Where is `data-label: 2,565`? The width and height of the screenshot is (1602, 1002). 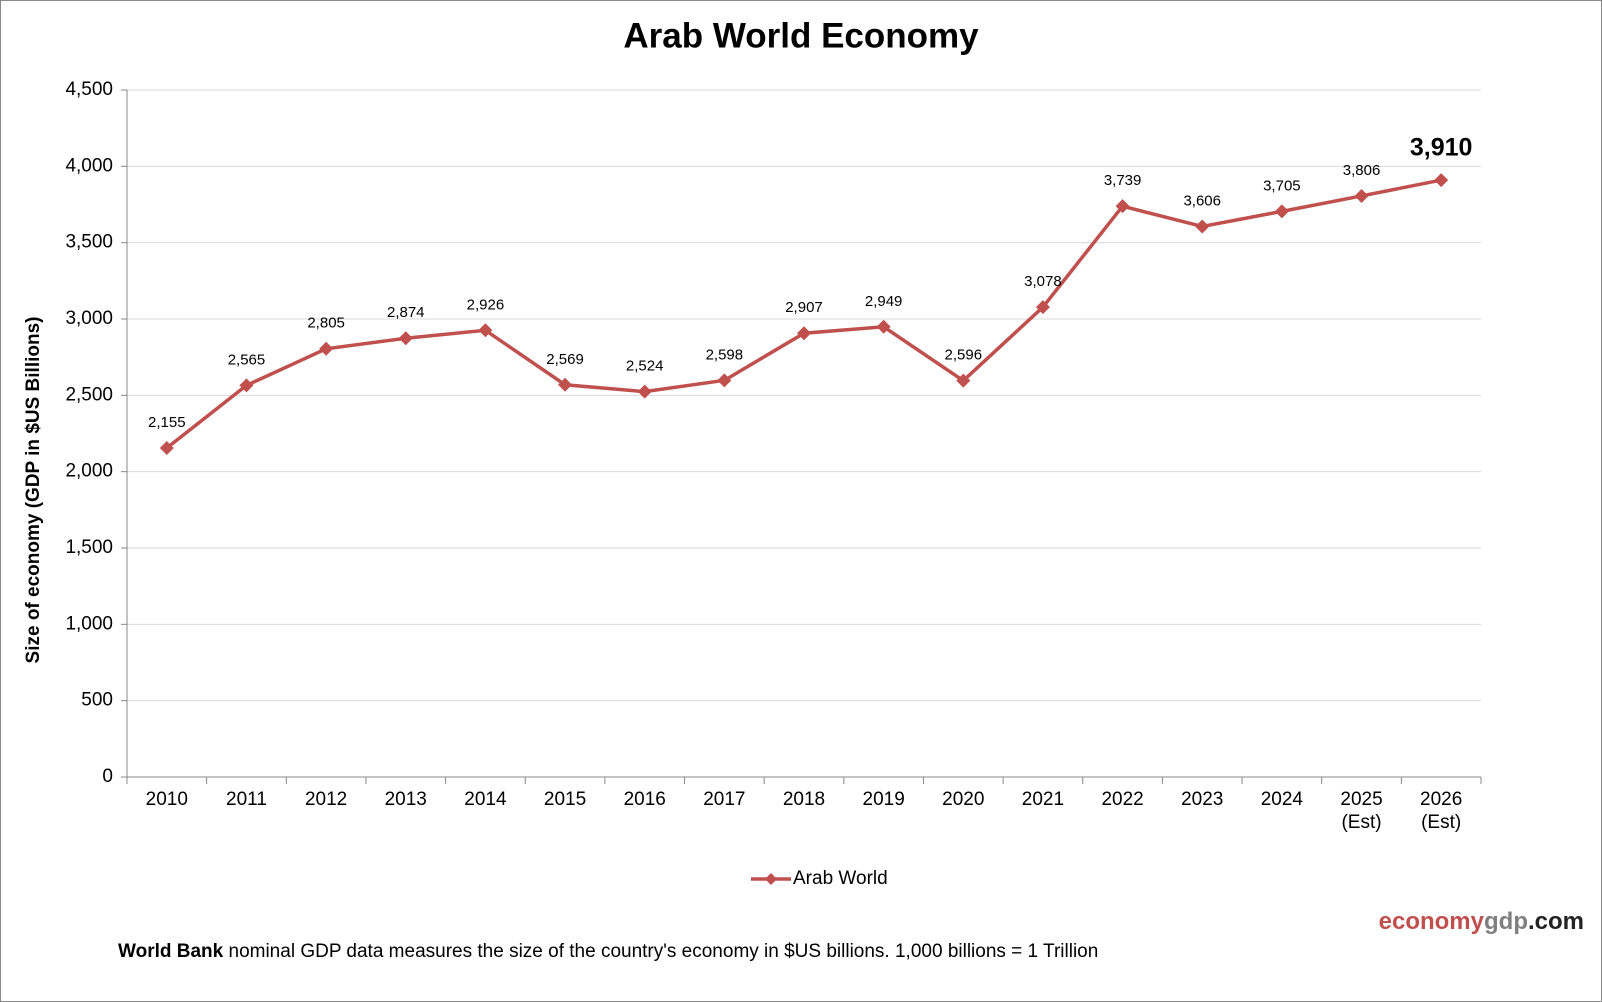 data-label: 2,565 is located at coordinates (247, 359).